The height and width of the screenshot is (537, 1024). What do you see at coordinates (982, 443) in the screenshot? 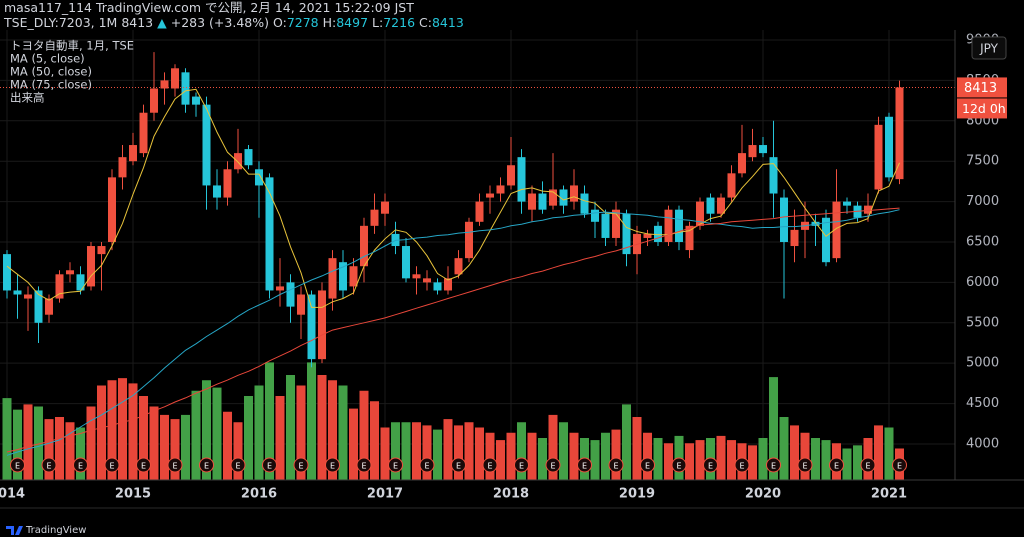
I see `y-tick-label: 4000` at bounding box center [982, 443].